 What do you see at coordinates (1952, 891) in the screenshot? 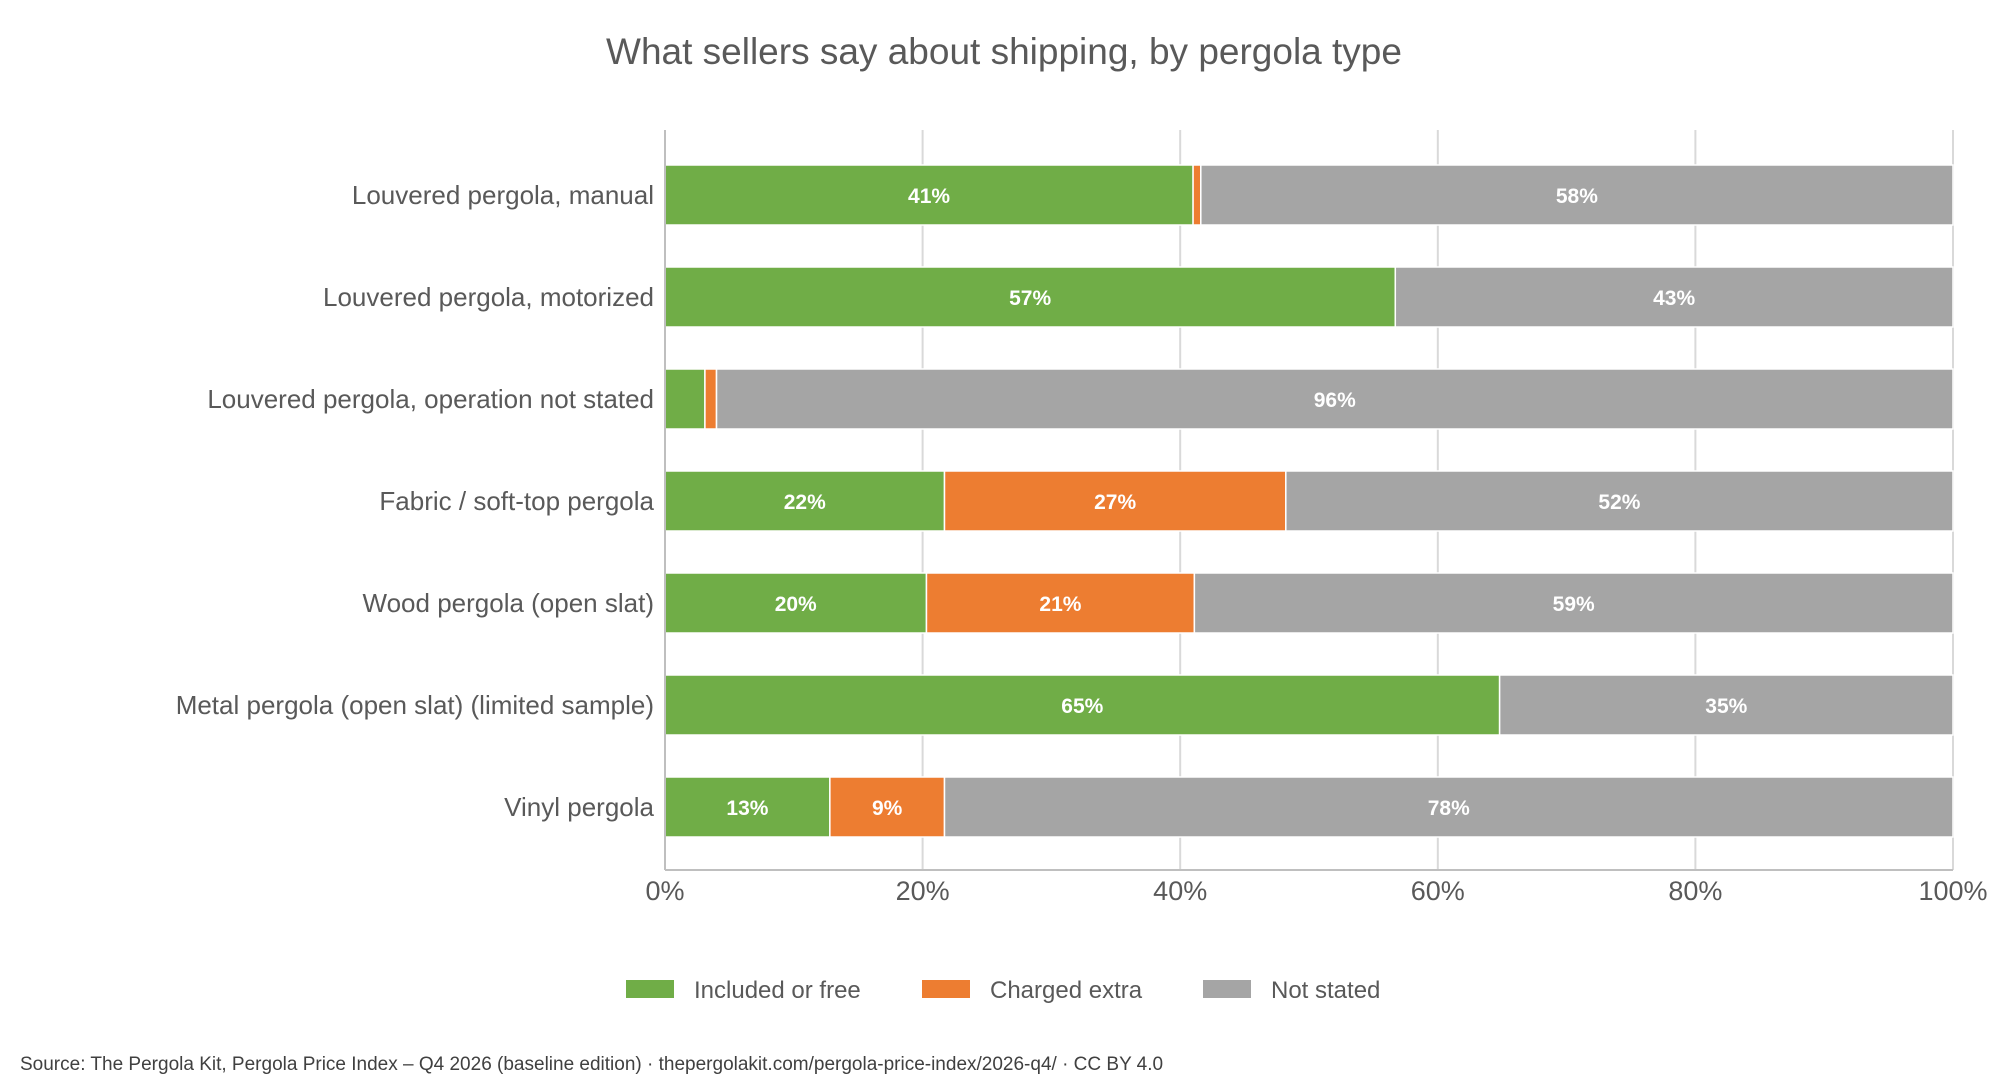
I see `x-tick-label: 100%` at bounding box center [1952, 891].